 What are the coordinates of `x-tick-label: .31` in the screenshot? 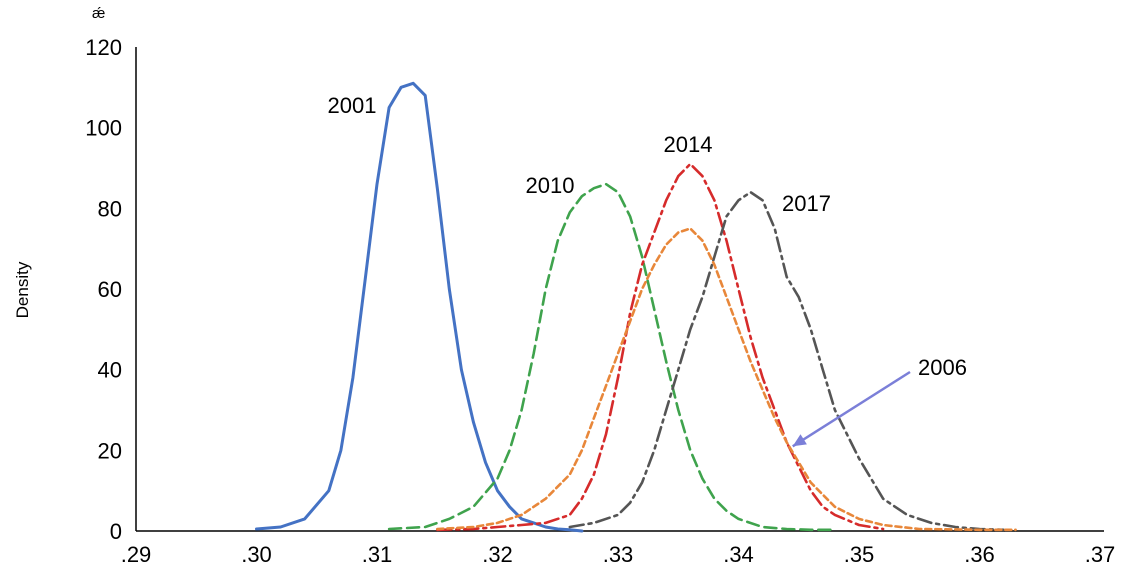 It's located at (377, 554).